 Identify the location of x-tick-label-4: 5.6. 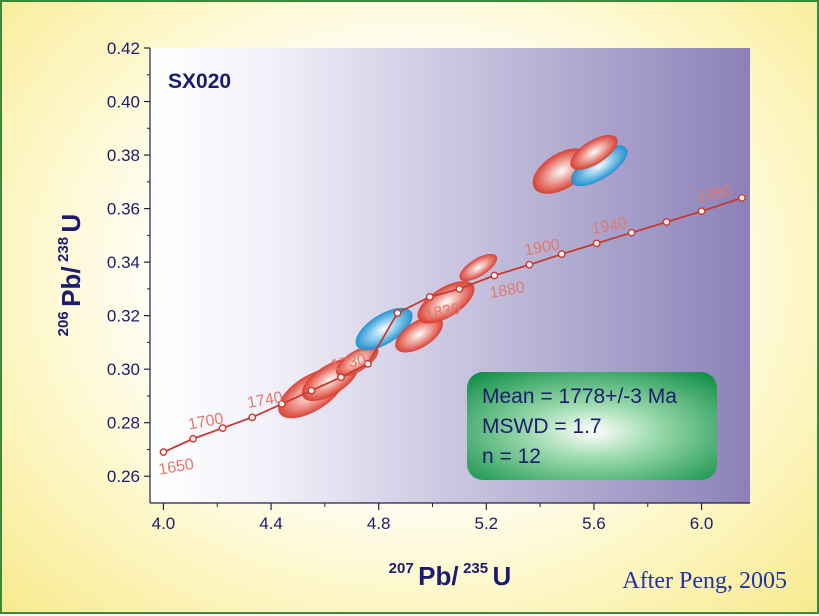
(594, 523).